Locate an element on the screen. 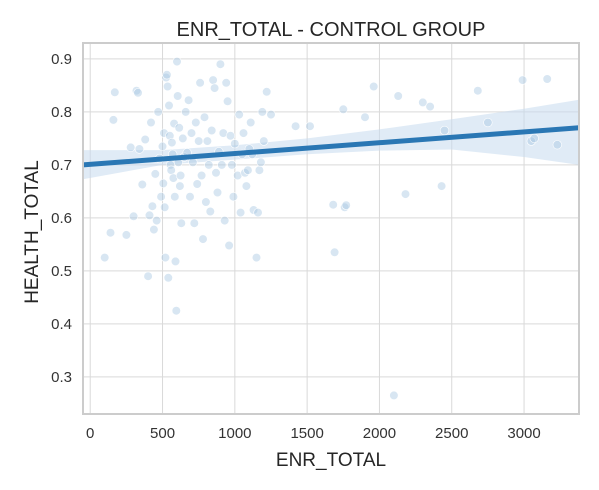 The image size is (599, 490). x-tick-label: 2000 is located at coordinates (379, 433).